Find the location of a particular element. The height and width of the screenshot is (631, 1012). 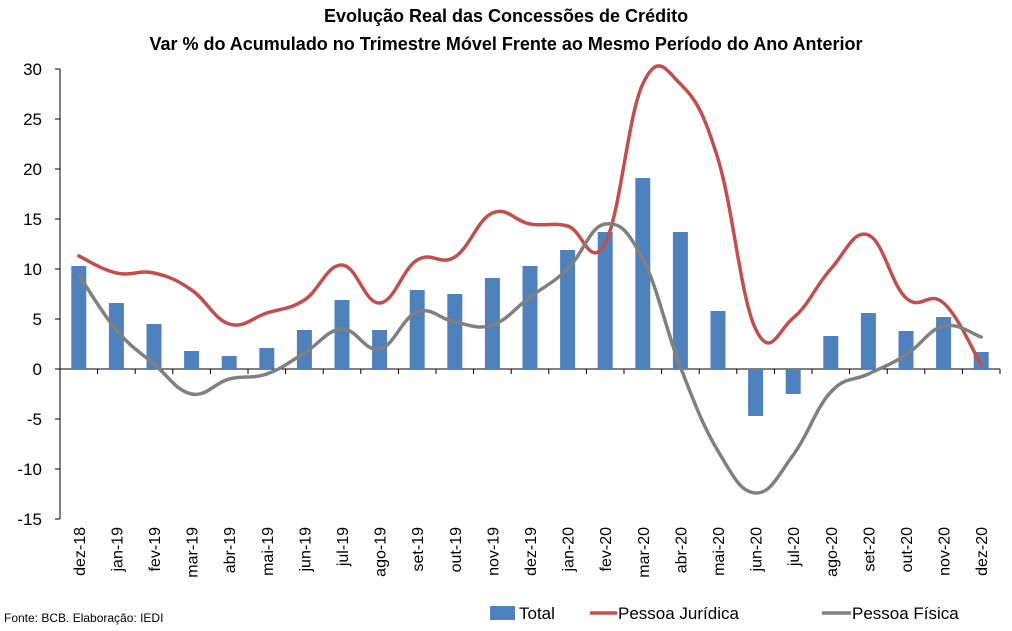

x-tick-label: abr-20 is located at coordinates (681, 550).